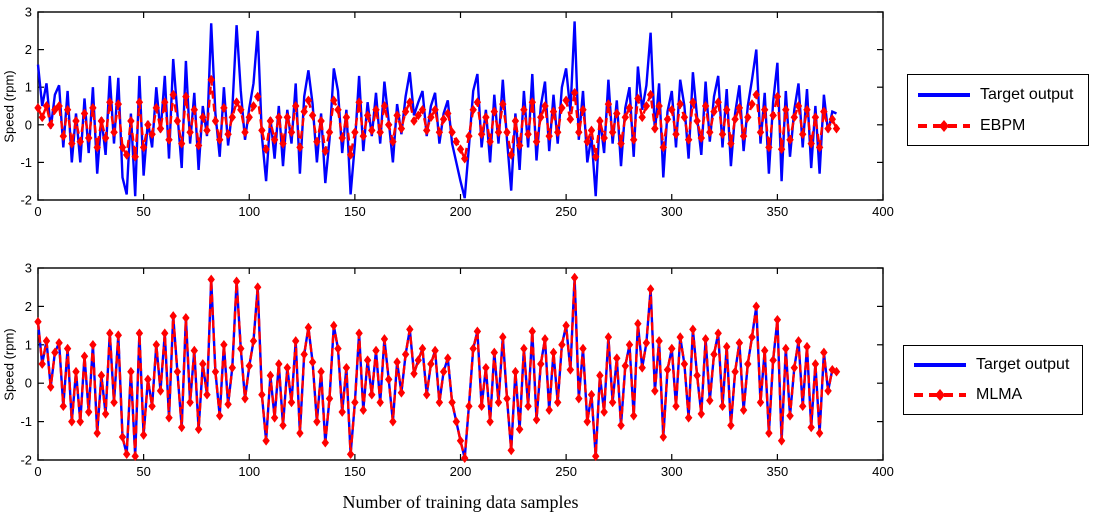  What do you see at coordinates (460, 502) in the screenshot?
I see `x-axis-label: Number of training data samples` at bounding box center [460, 502].